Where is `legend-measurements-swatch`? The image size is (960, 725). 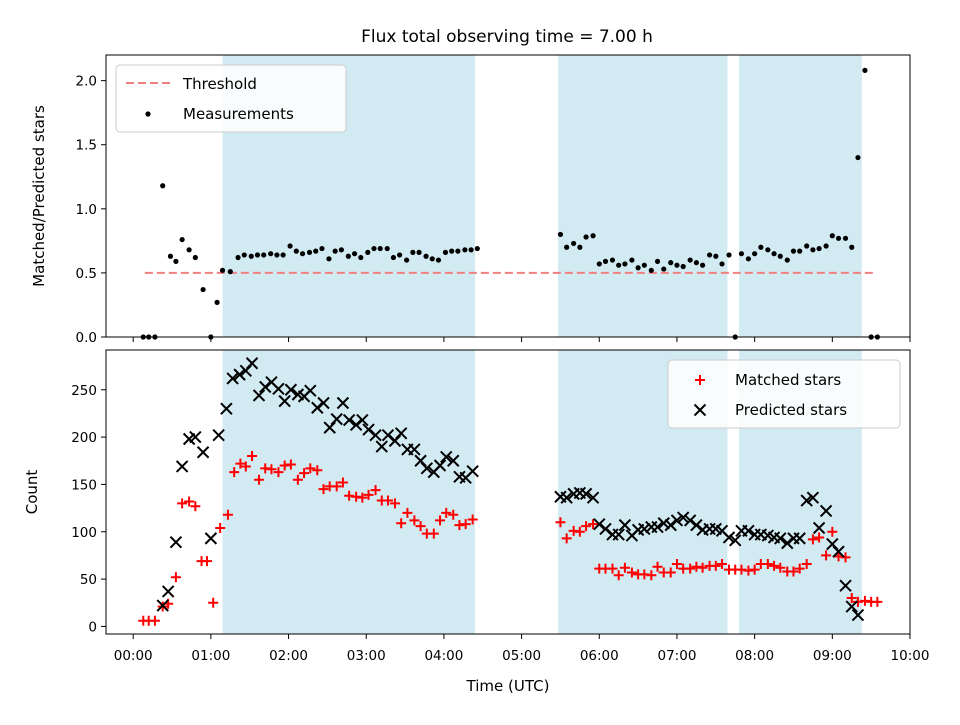
legend-measurements-swatch is located at coordinates (148, 114).